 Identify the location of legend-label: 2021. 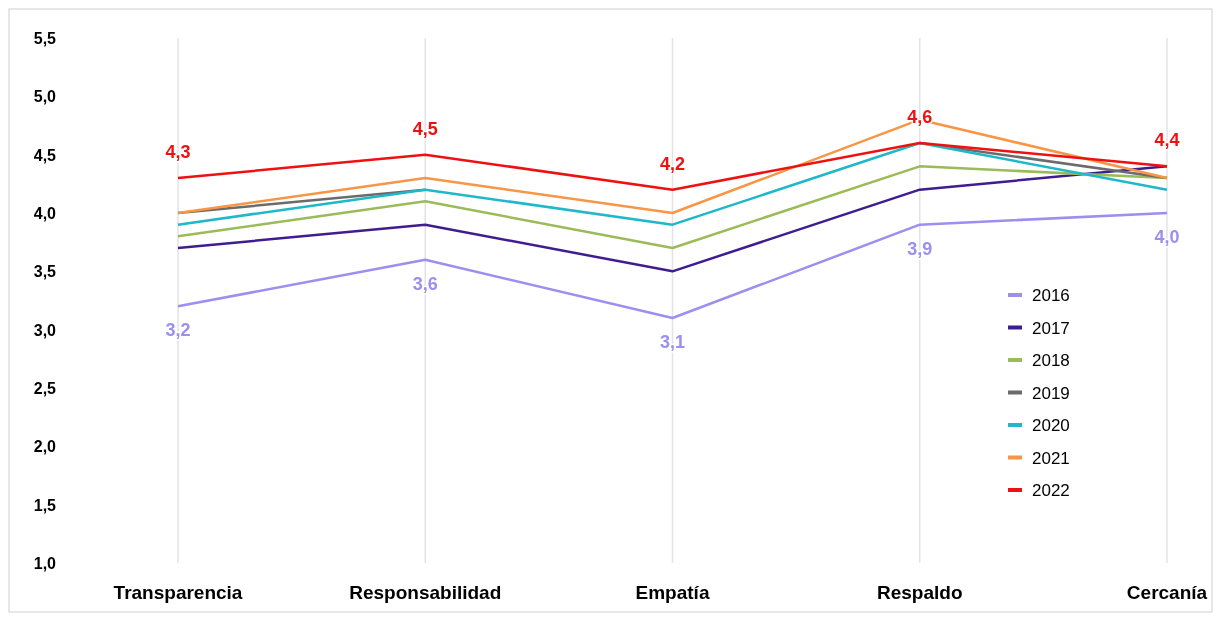
(1051, 458).